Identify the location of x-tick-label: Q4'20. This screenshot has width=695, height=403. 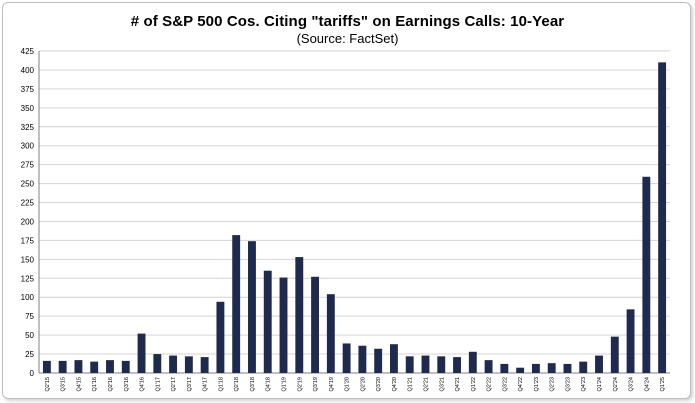
(395, 384).